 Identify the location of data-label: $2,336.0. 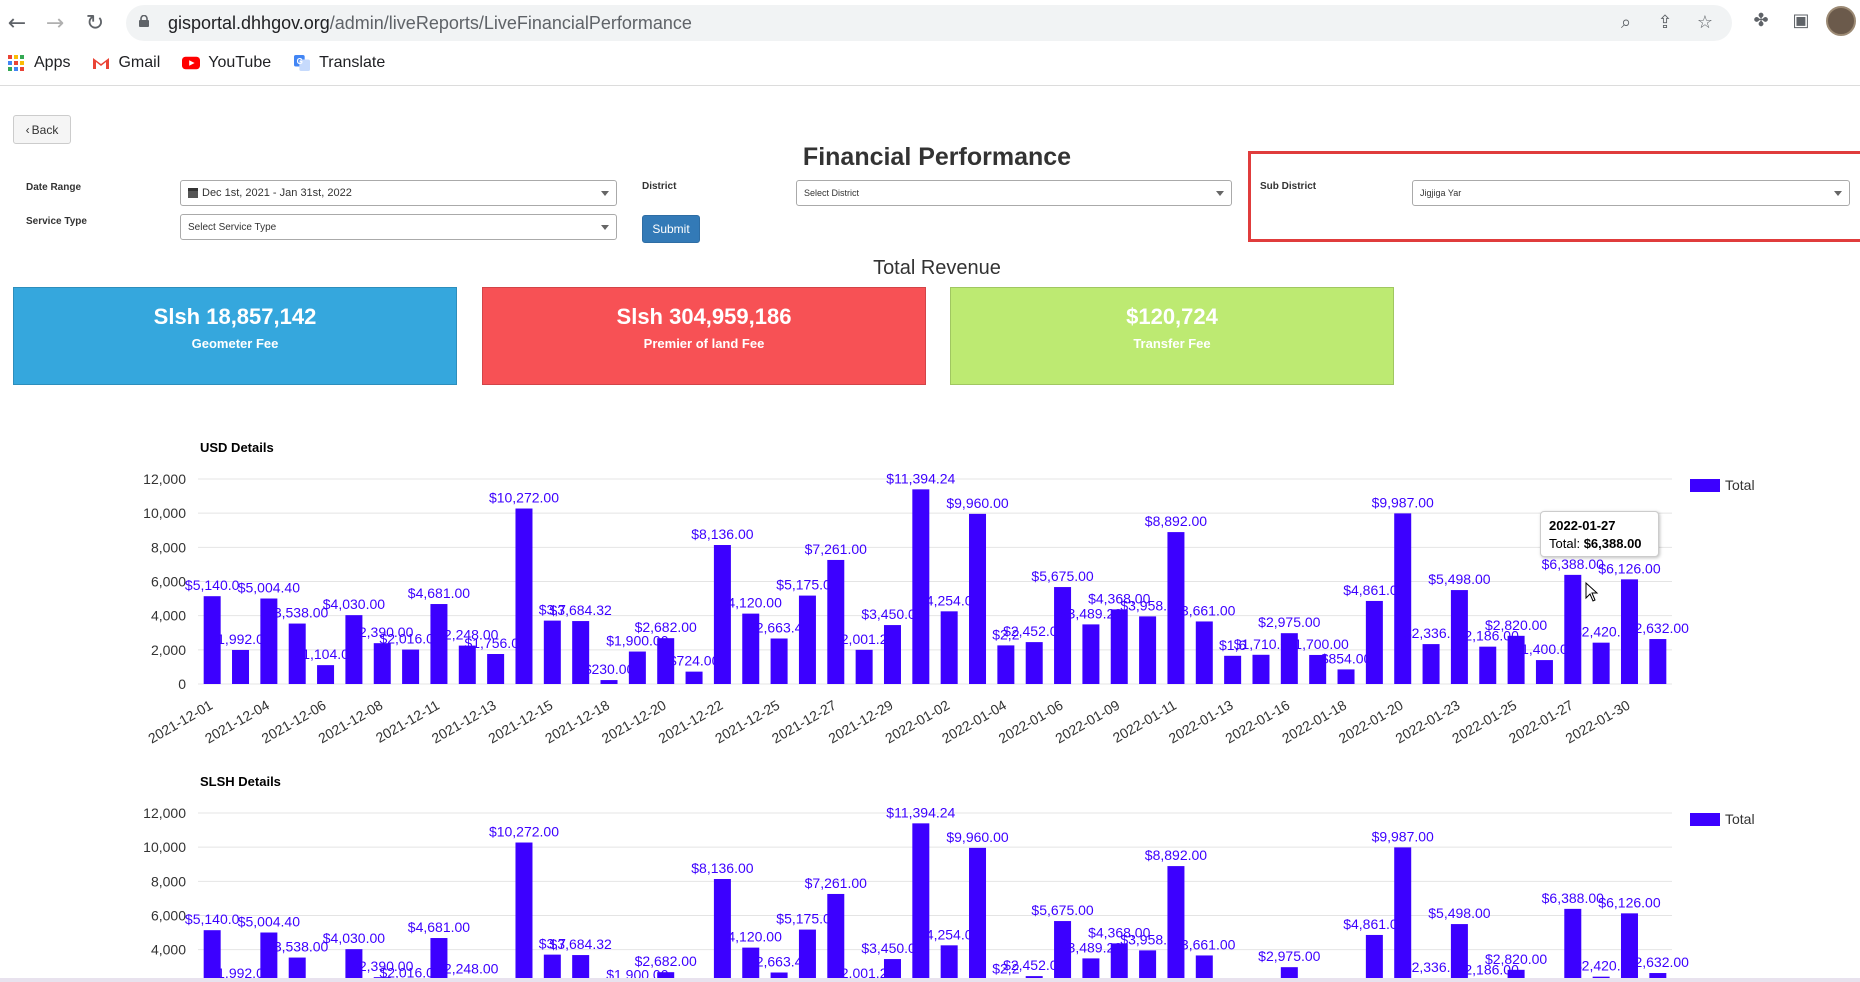
(1431, 967).